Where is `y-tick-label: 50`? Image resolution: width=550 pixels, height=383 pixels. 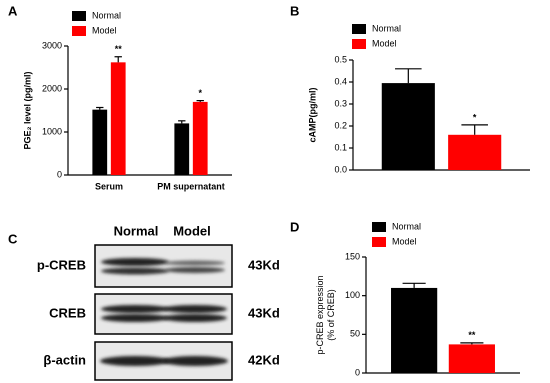 y-tick-label: 50 is located at coordinates (355, 334).